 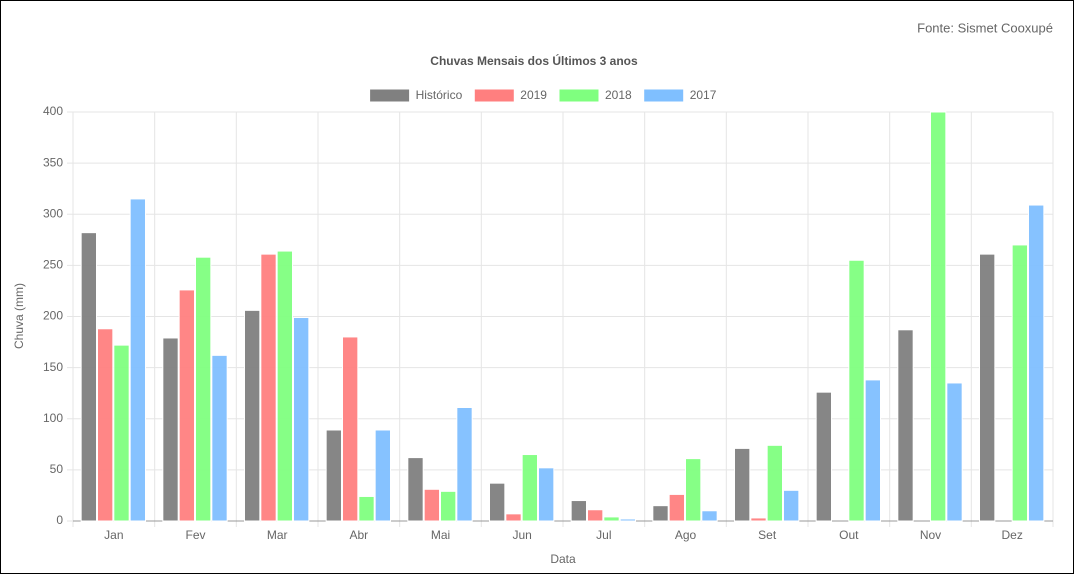 What do you see at coordinates (439, 95) in the screenshot?
I see `legend-label: Histórico` at bounding box center [439, 95].